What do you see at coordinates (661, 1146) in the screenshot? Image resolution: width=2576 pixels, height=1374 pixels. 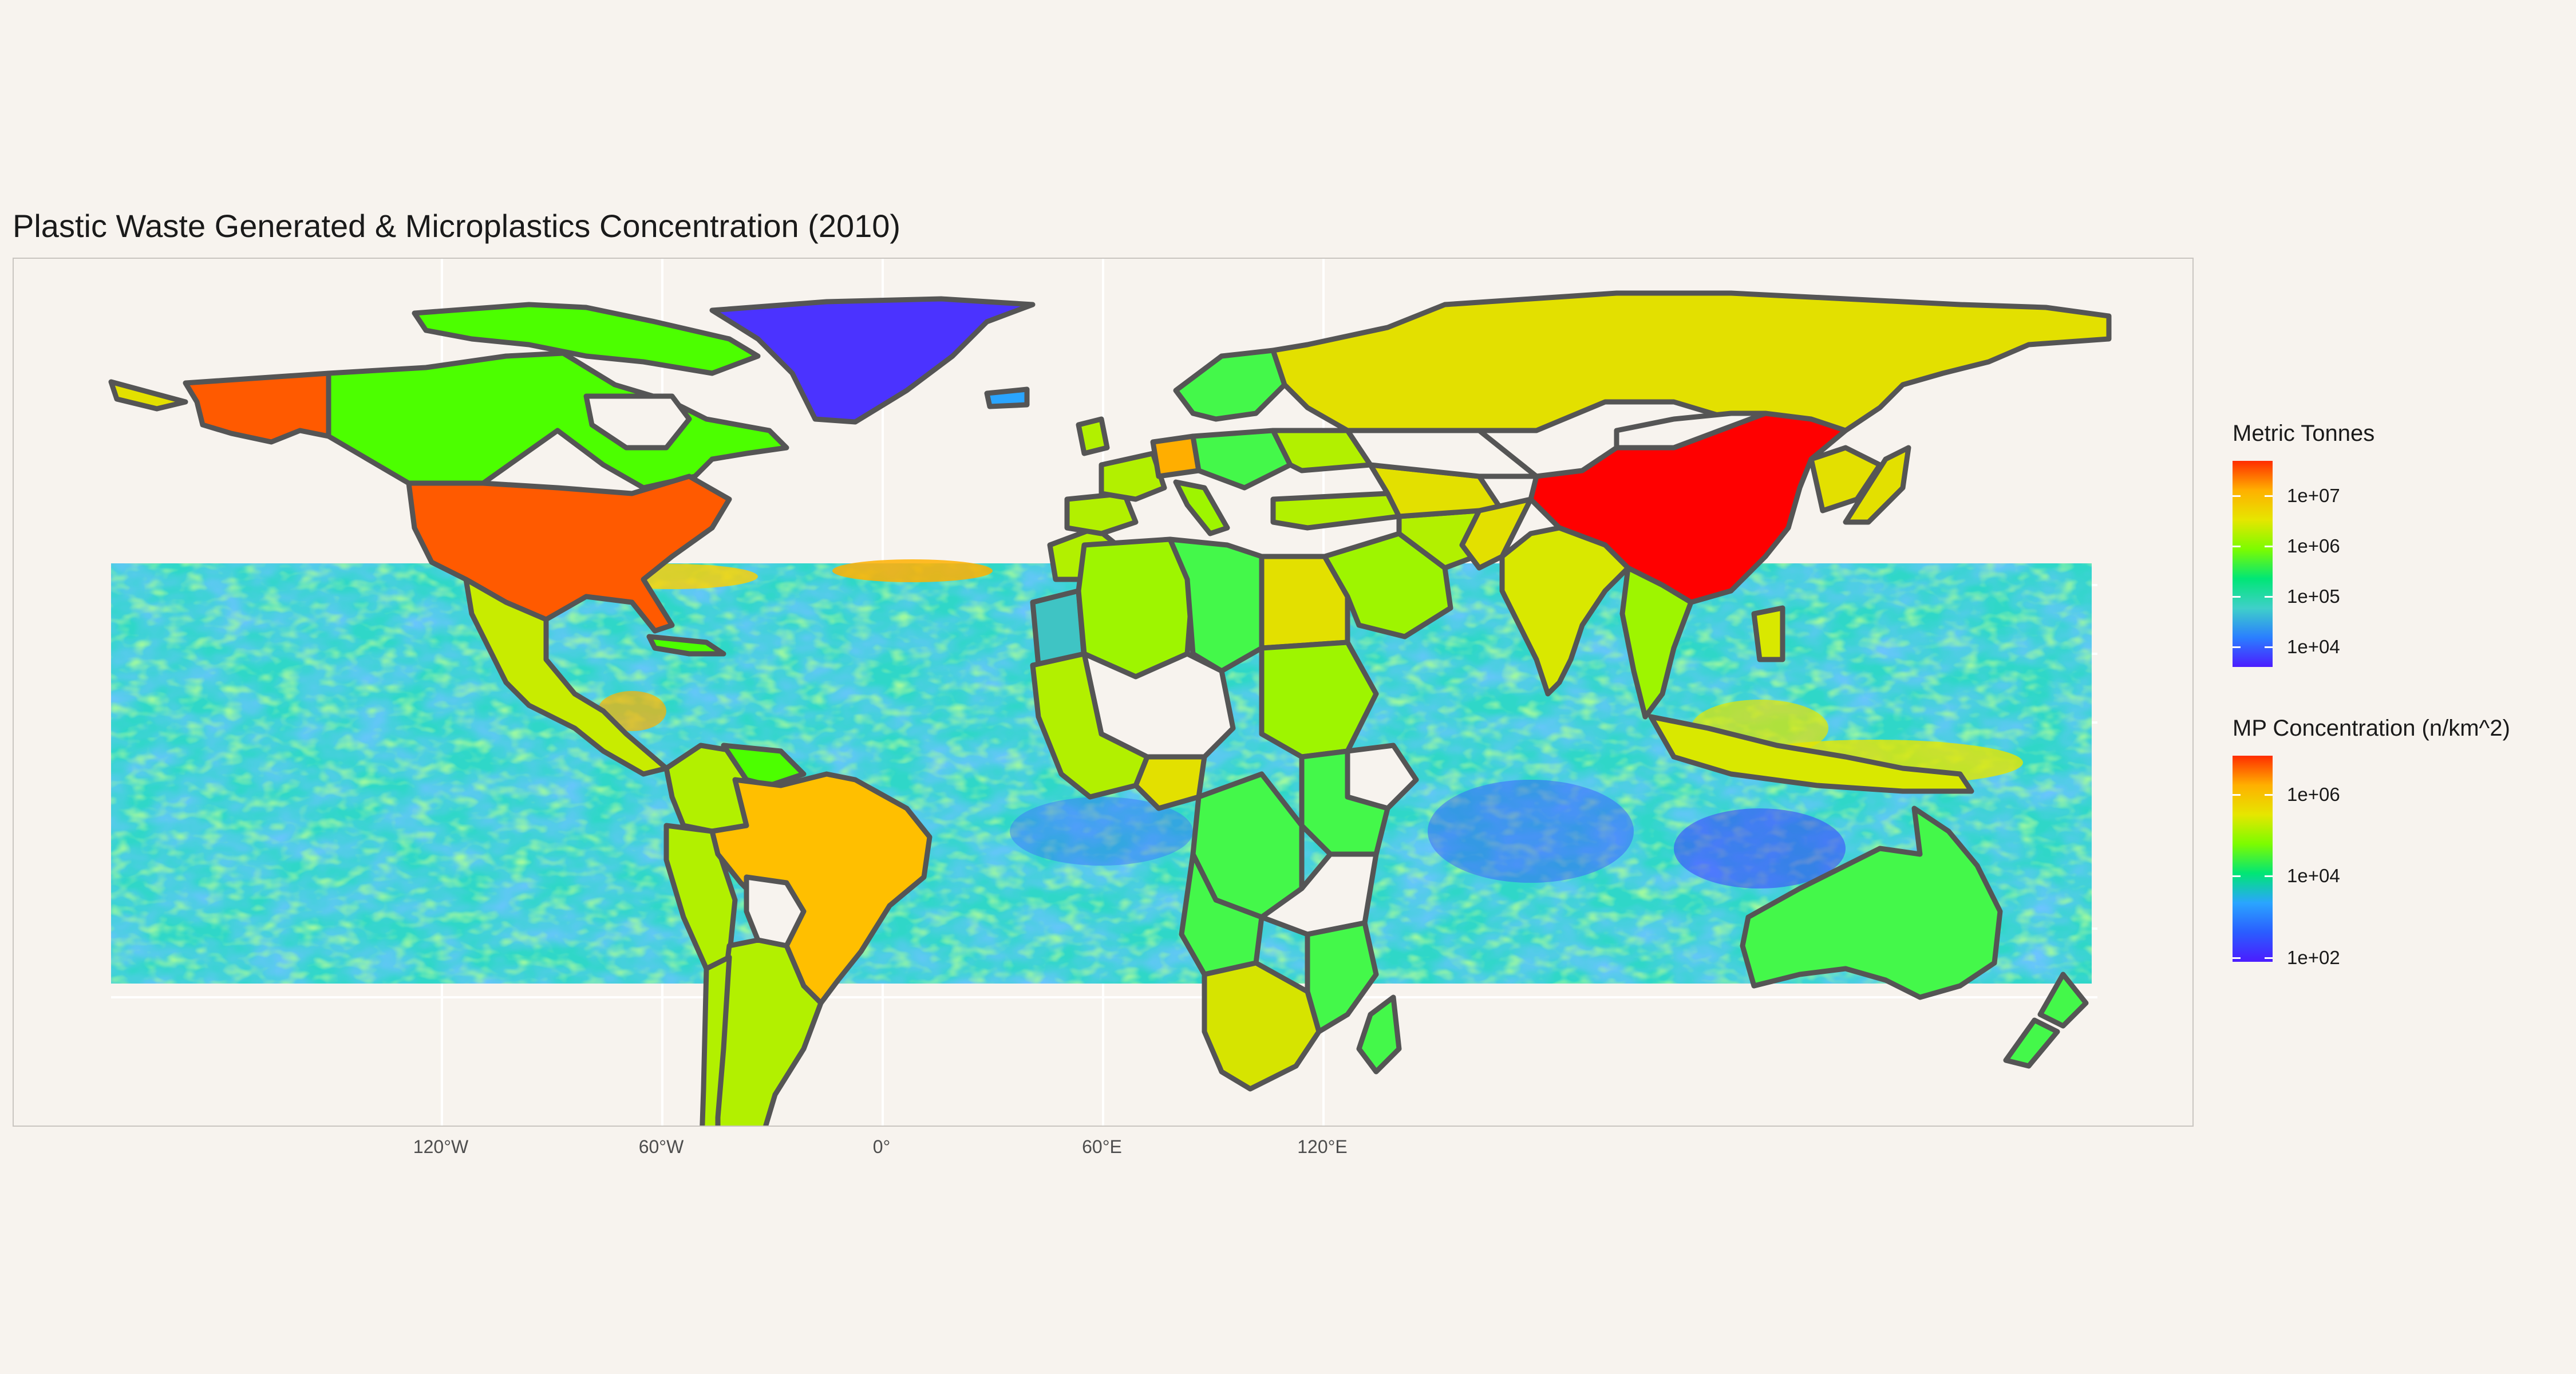 I see `x-tick-label: 60°W` at bounding box center [661, 1146].